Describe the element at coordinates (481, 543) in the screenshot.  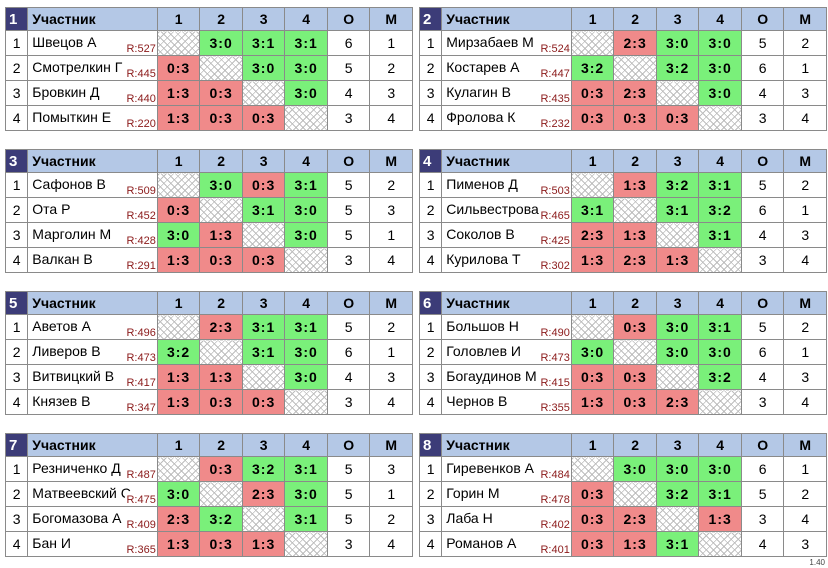
I see `participant-name: Романов А` at that location.